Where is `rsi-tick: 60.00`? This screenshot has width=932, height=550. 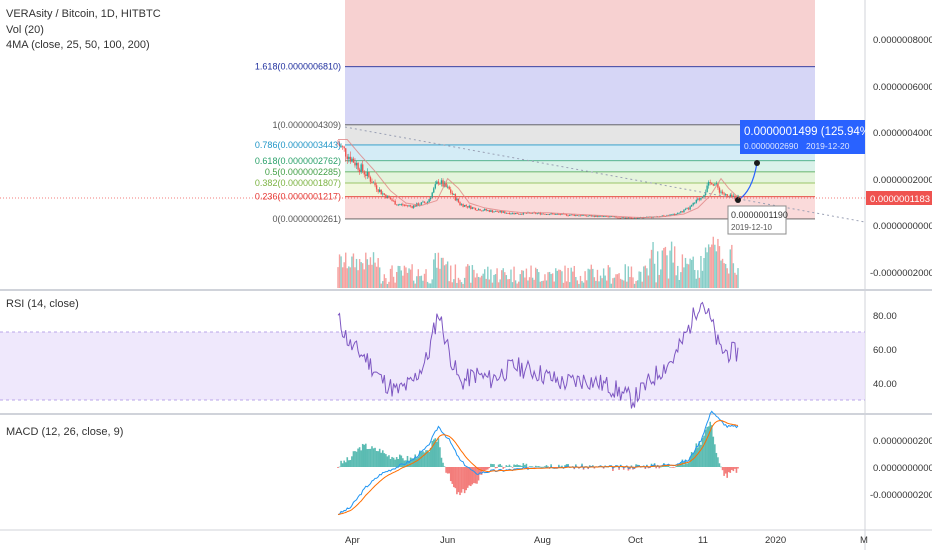
rsi-tick: 60.00 is located at coordinates (885, 350).